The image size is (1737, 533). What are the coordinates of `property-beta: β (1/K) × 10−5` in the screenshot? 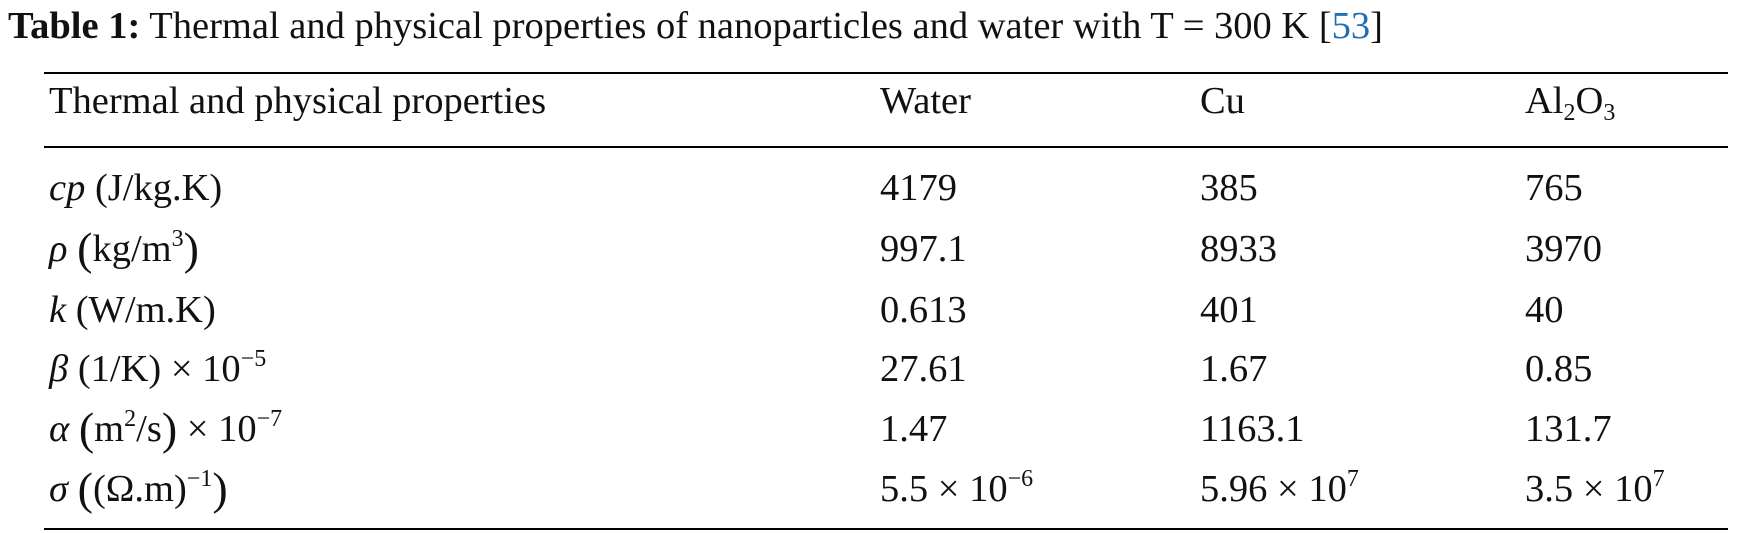 It's located at (158, 368).